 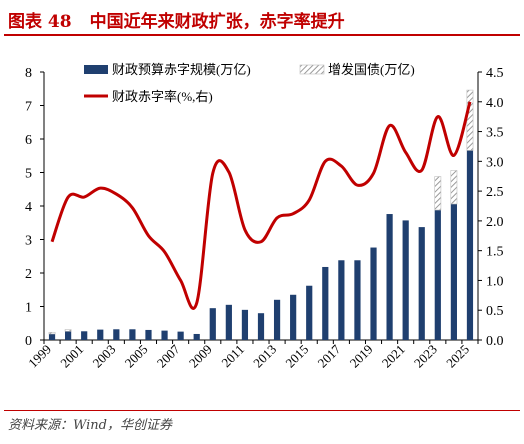 I want to click on figure-title: 中国近年来财政扩张，赤字率提升, so click(x=217, y=21).